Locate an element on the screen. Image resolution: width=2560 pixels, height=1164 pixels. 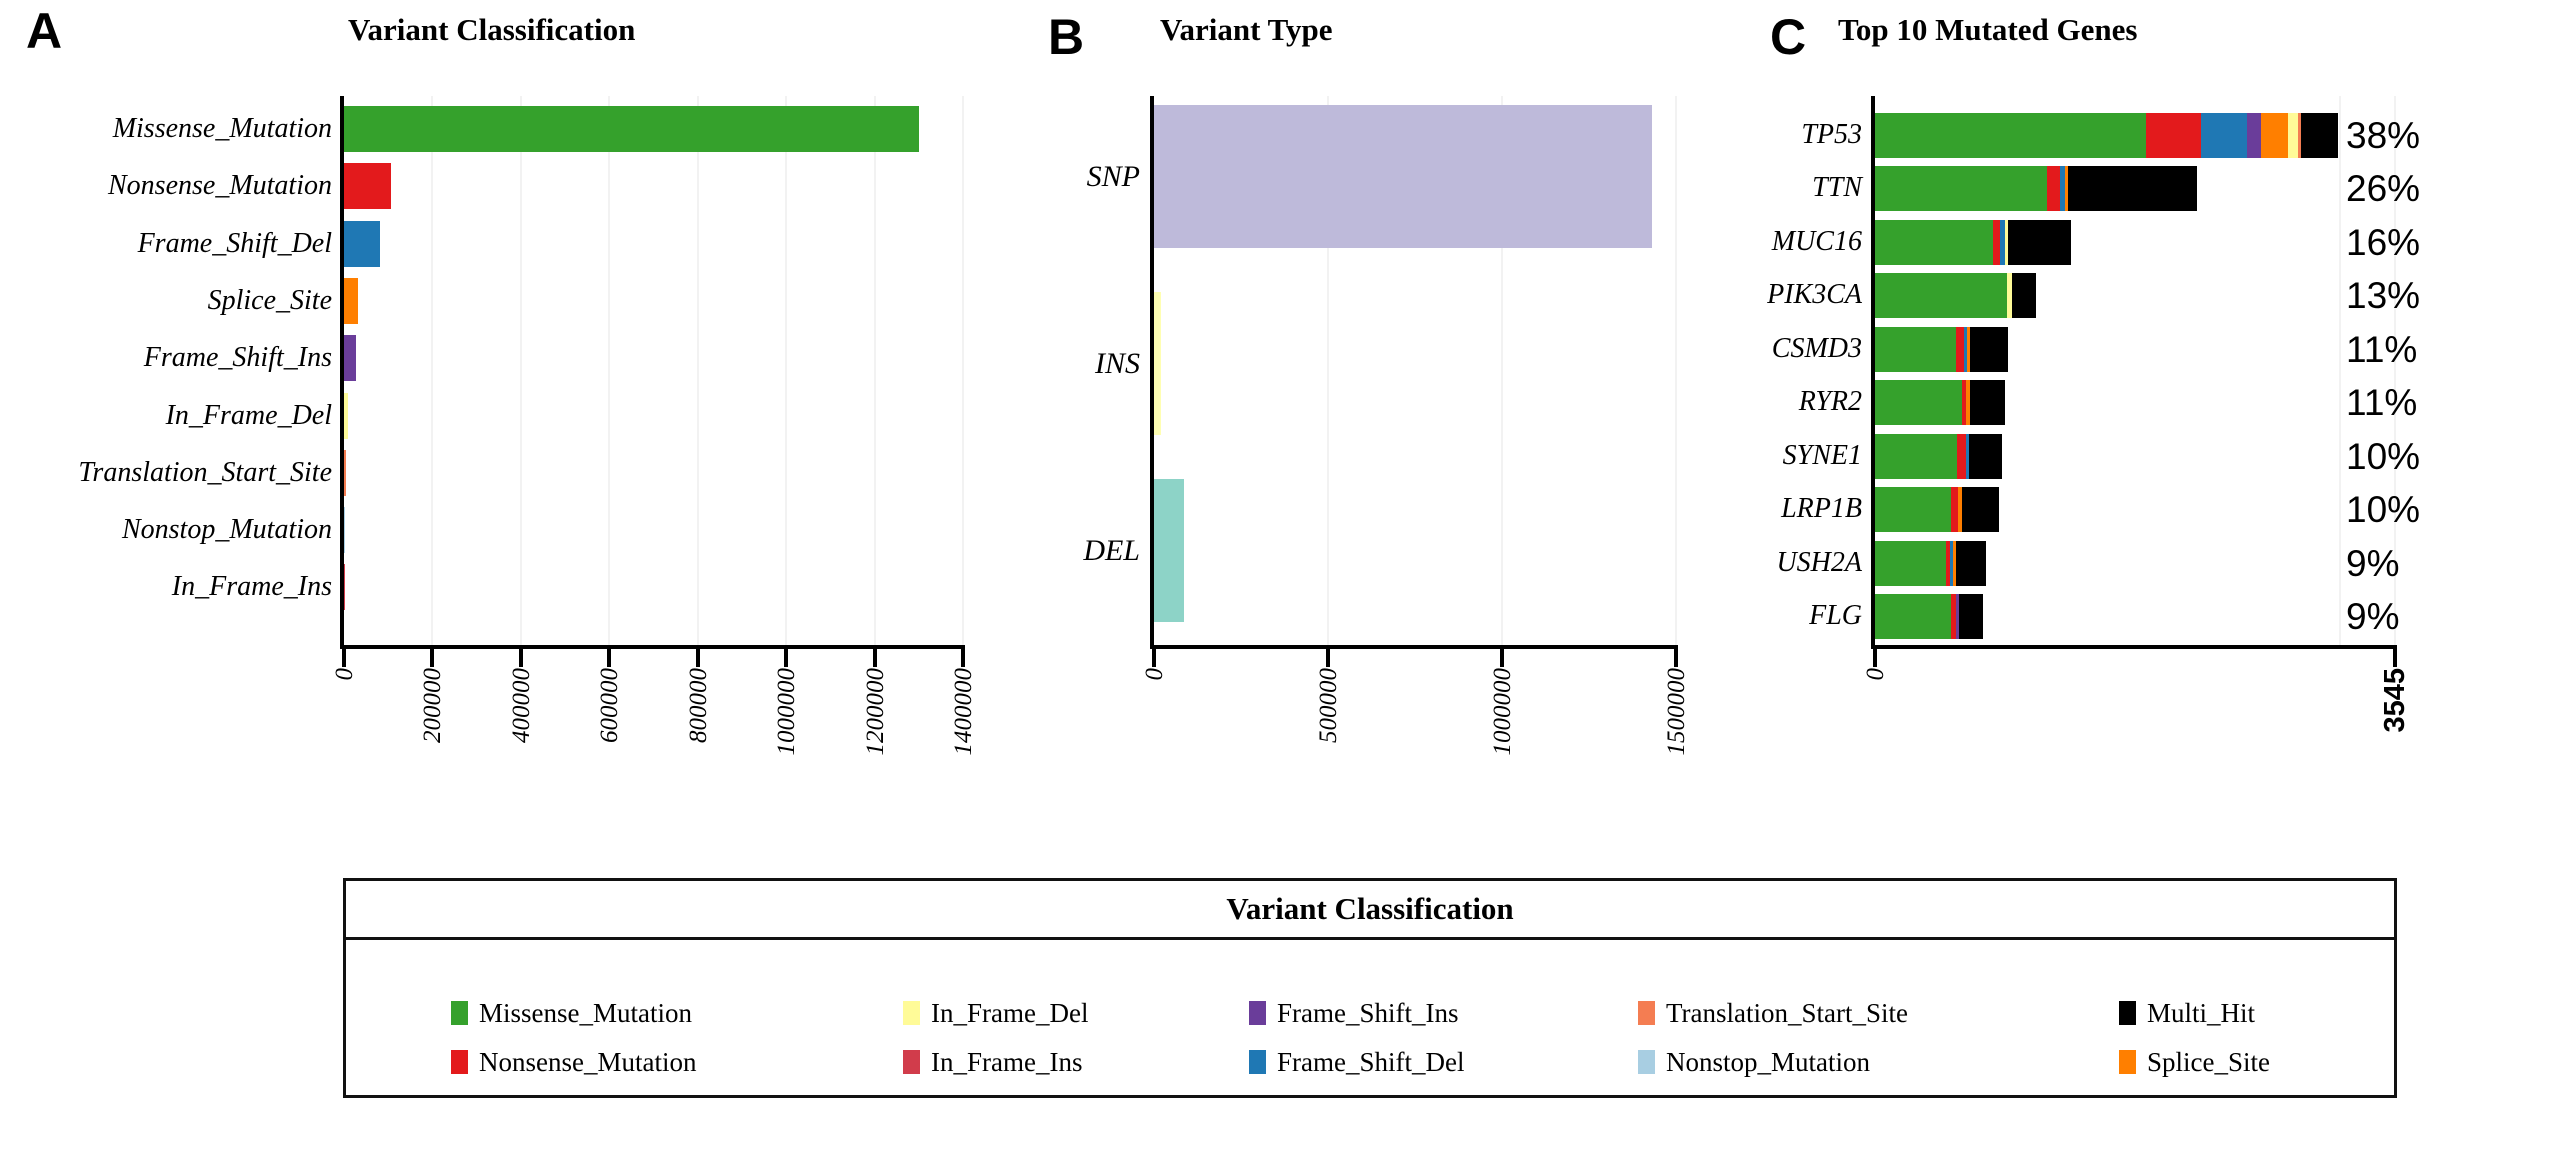
x-tick-label-text: 1000000 is located at coordinates (1502, 712).